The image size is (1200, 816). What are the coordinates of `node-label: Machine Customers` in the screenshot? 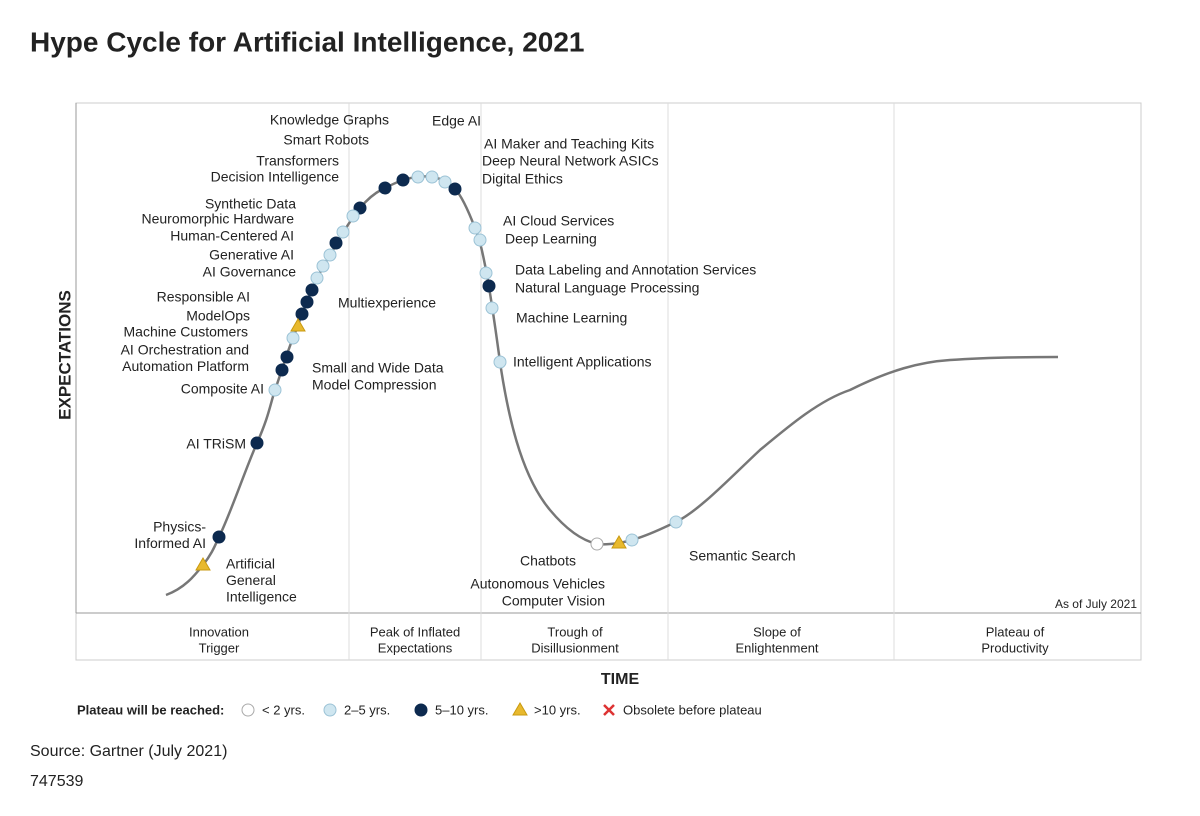 It's located at (186, 332).